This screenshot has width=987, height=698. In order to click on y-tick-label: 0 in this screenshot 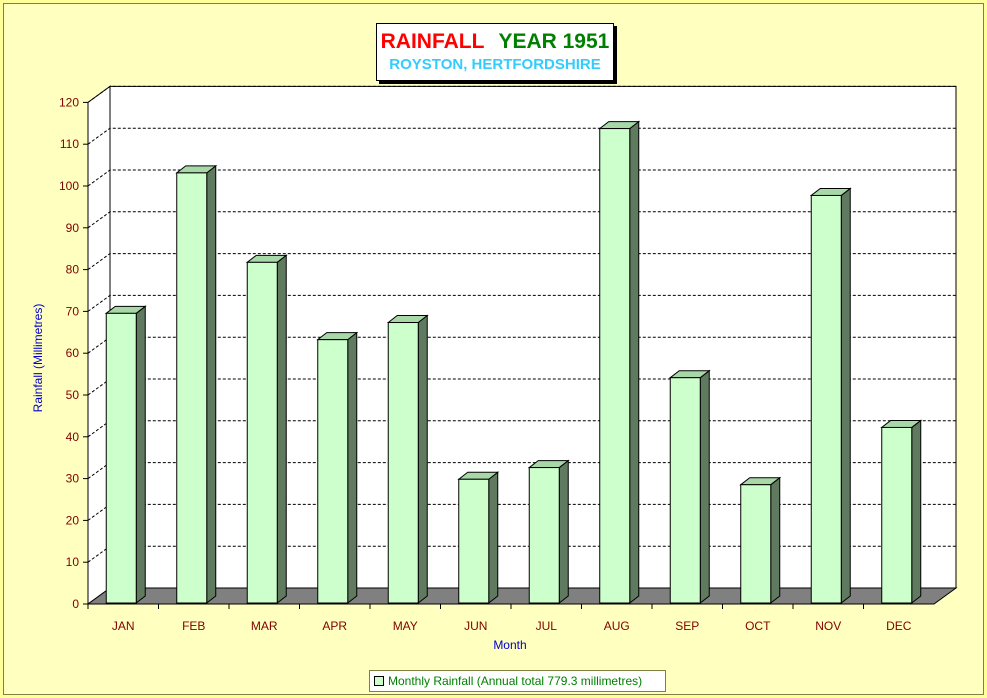, I will do `click(75, 604)`.